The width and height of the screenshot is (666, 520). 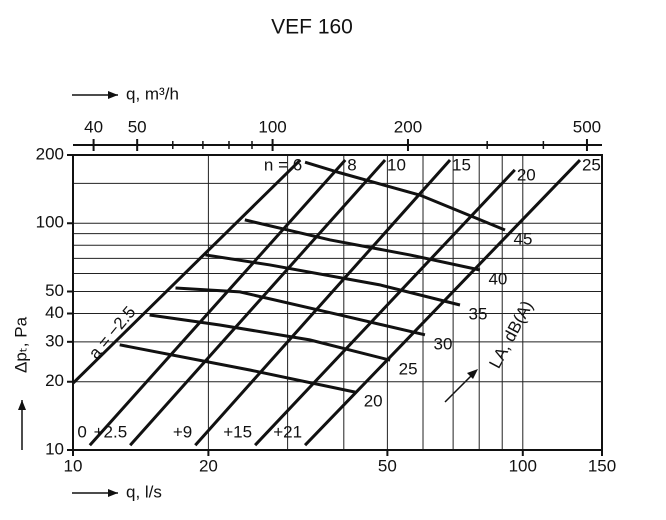 I want to click on y-tick-label: 10, so click(x=54, y=448).